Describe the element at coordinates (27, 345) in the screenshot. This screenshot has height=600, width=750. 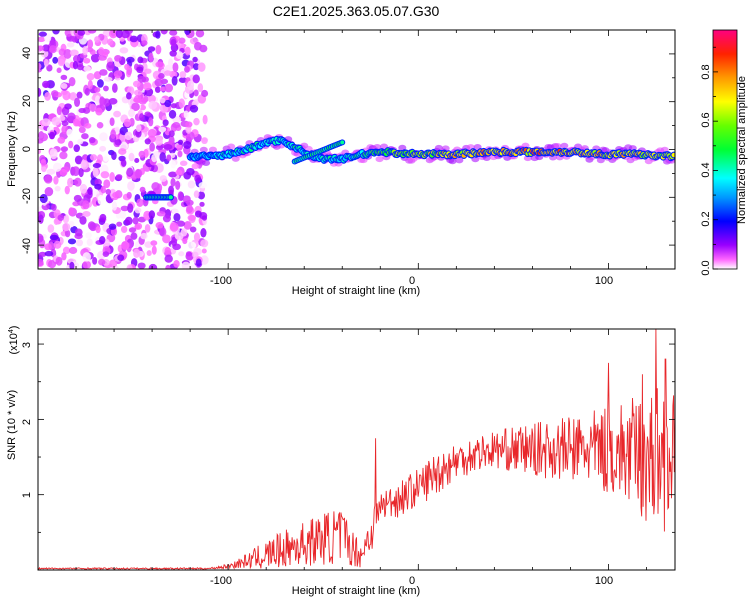
I see `bottom-ytick-label: 3` at that location.